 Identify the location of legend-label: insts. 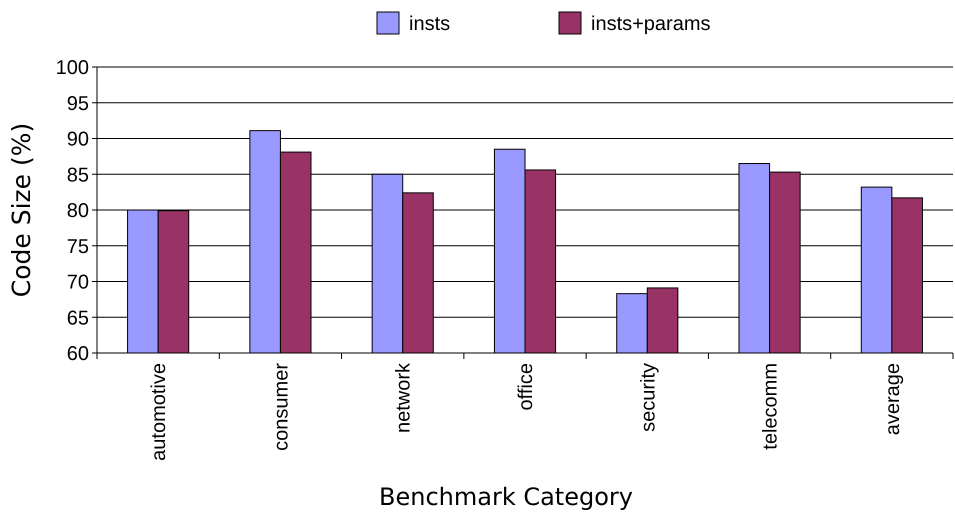
(429, 24).